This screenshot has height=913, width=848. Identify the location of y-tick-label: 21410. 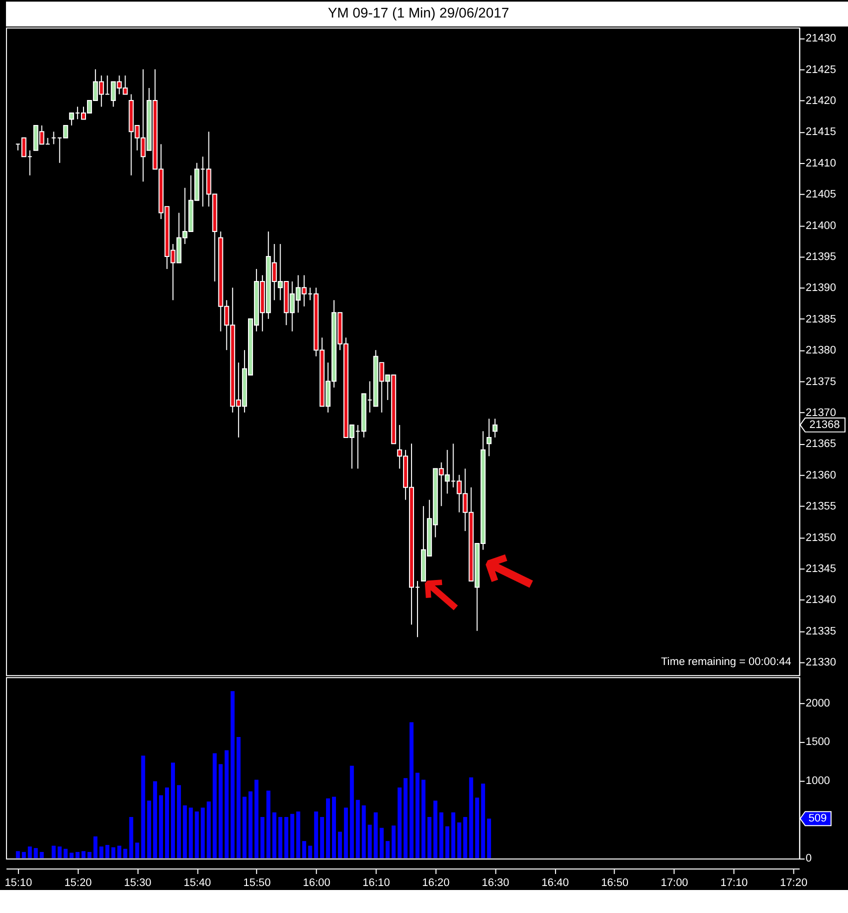
(821, 163).